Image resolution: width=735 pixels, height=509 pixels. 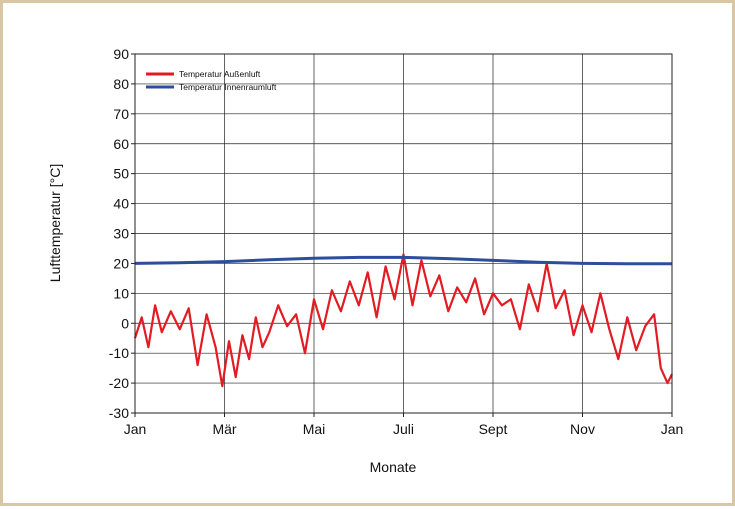 What do you see at coordinates (493, 429) in the screenshot?
I see `x-tick-label: Sept` at bounding box center [493, 429].